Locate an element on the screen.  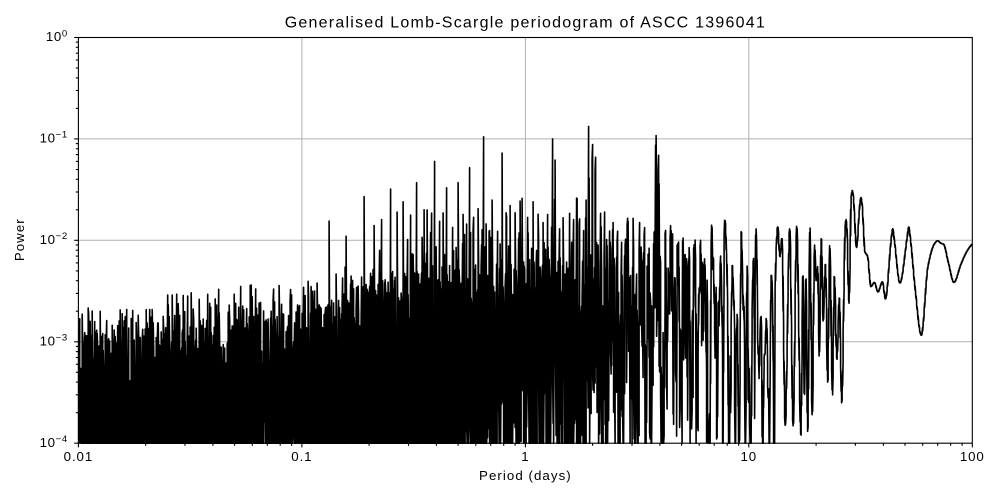
svg-text: 1 is located at coordinates (525, 456).